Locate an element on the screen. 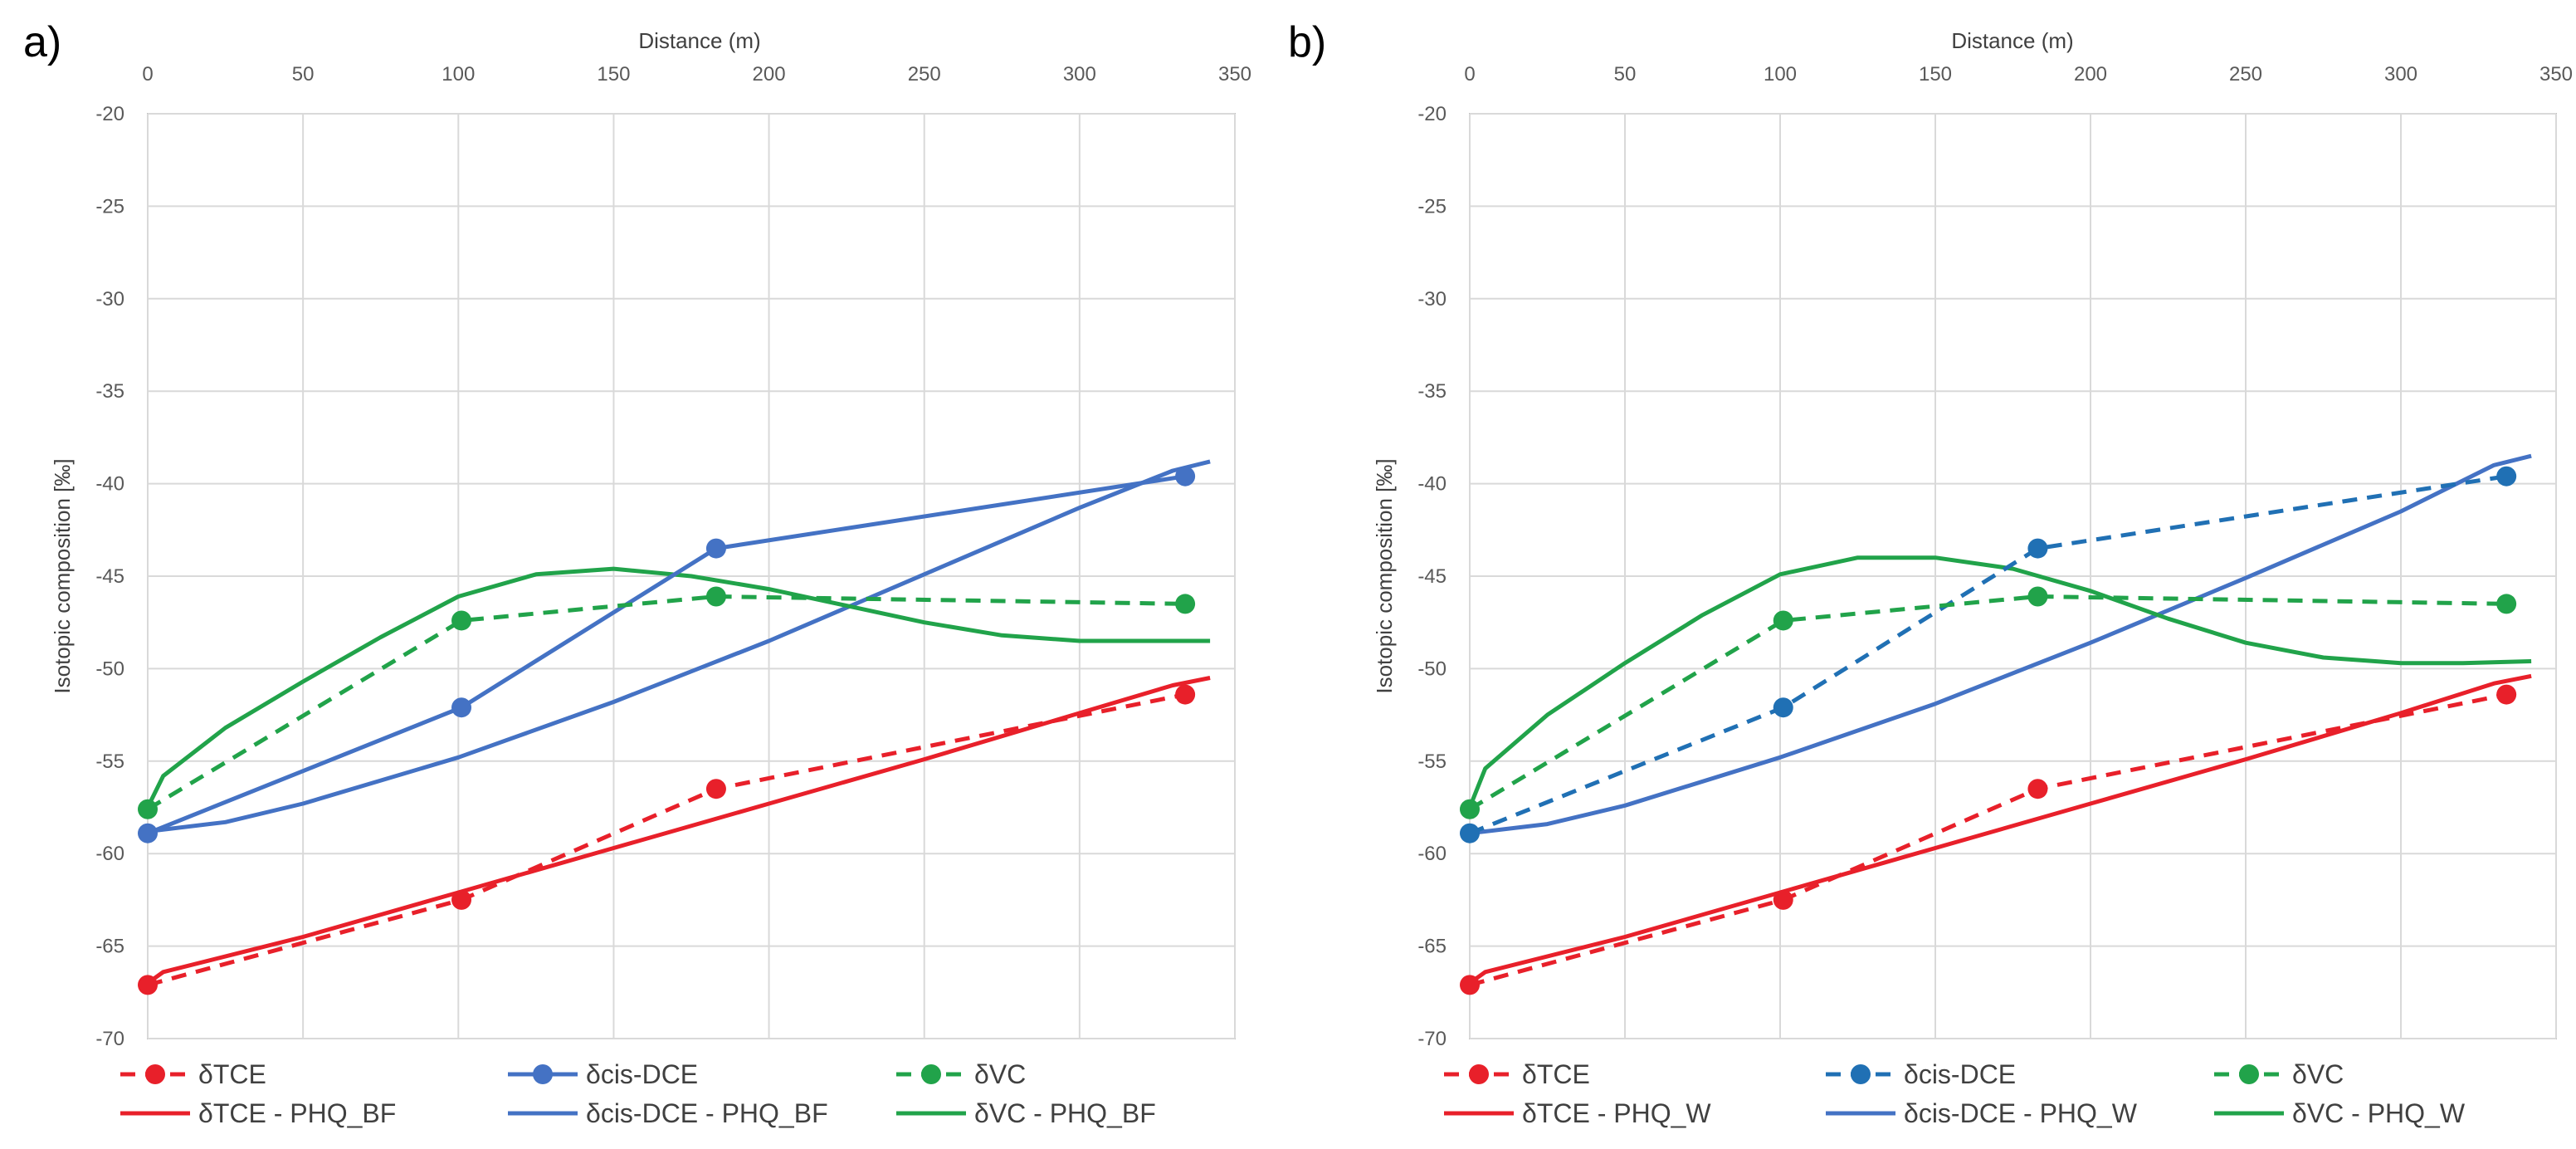  y-tick-label: -70 is located at coordinates (109, 1039).